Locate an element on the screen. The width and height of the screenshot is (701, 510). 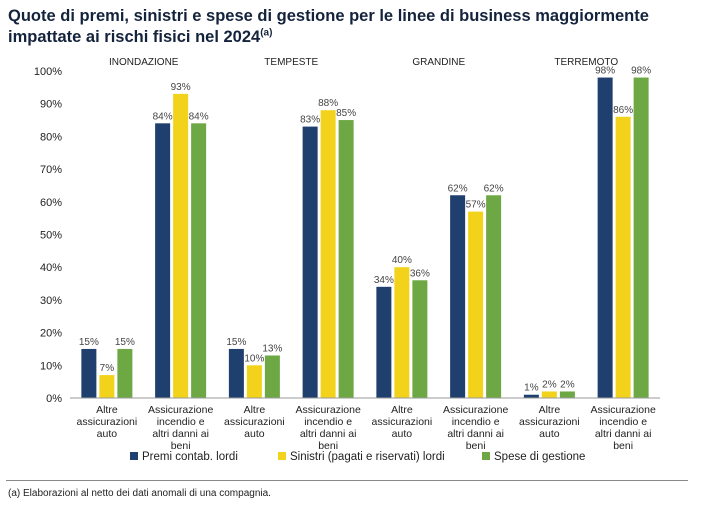
data-label: 7% is located at coordinates (107, 368).